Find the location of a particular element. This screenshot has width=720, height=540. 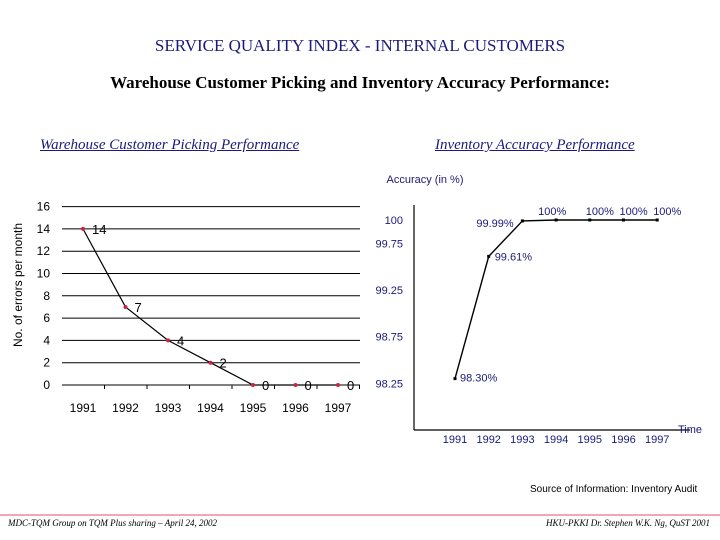

right-data-label: 99.99% is located at coordinates (495, 224).